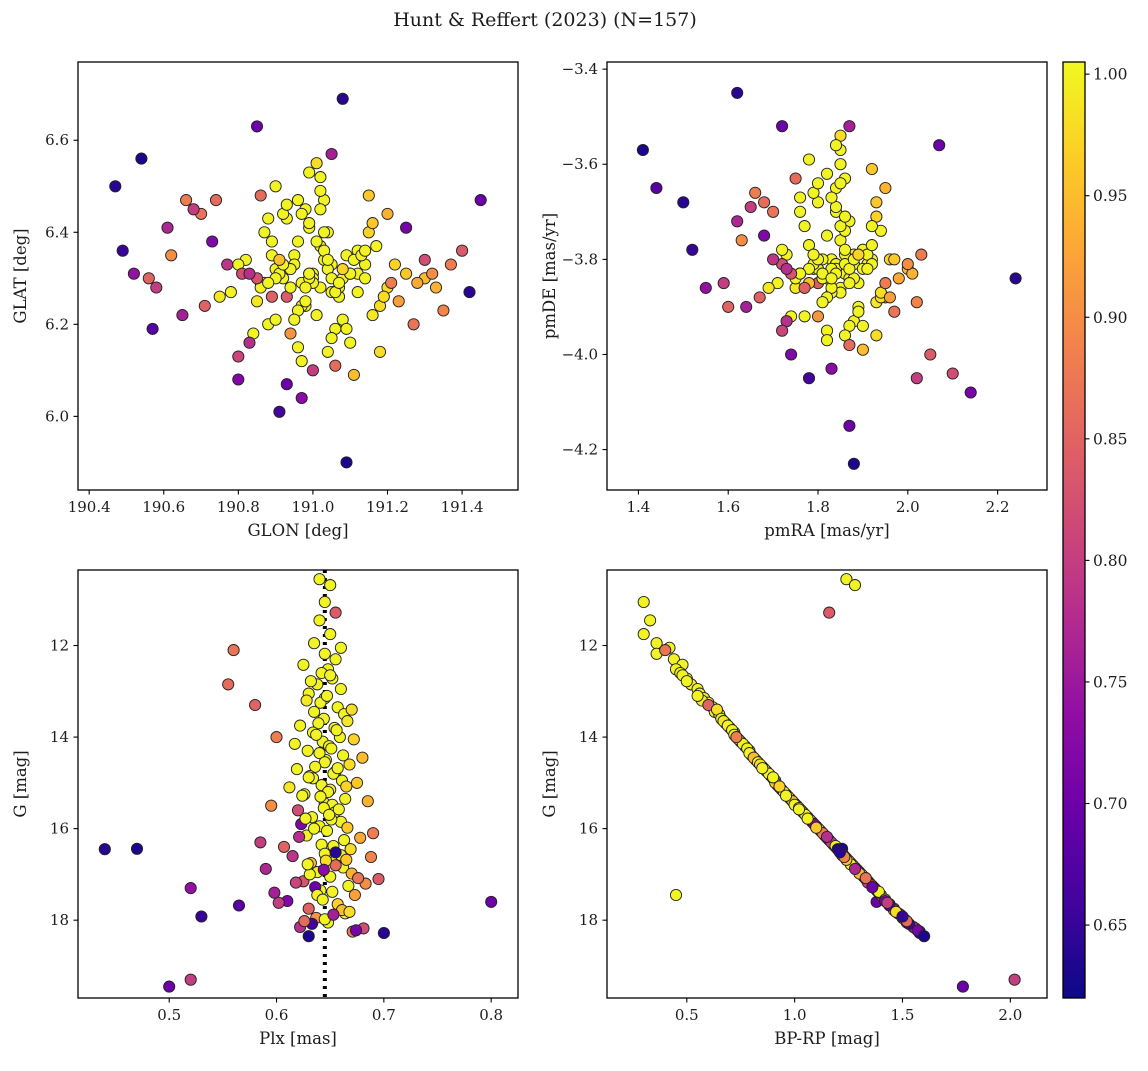 The image size is (1148, 1071). What do you see at coordinates (277, 1015) in the screenshot?
I see `x-tick-label: 0.6` at bounding box center [277, 1015].